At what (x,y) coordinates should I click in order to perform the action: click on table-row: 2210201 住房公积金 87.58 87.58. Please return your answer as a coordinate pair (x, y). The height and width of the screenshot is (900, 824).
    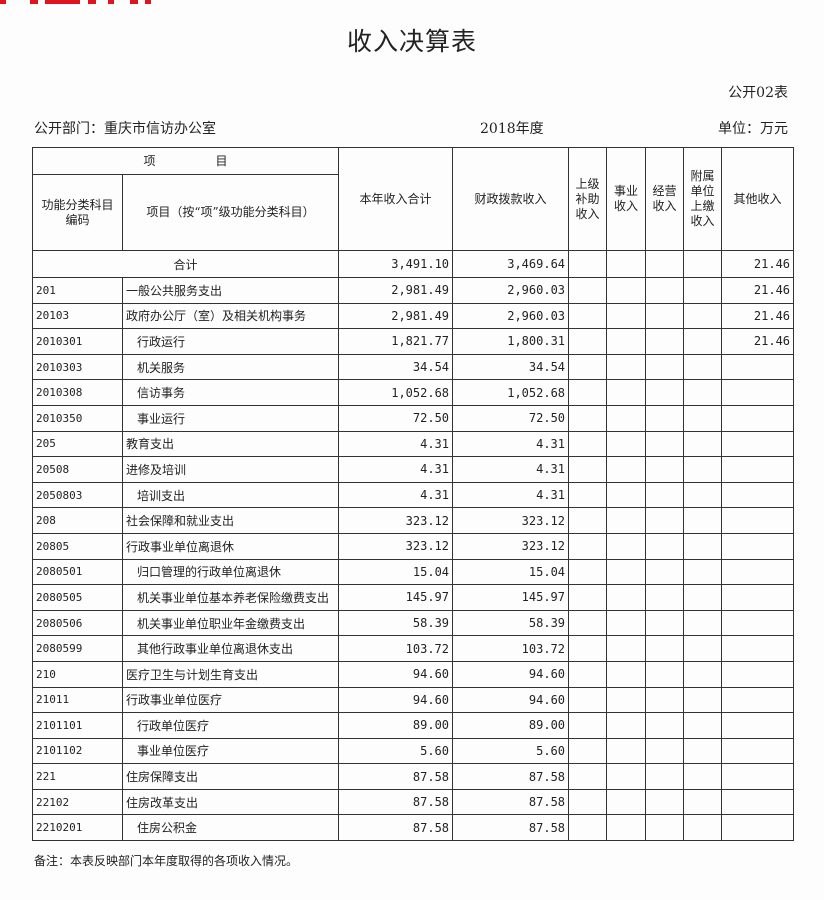
    Looking at the image, I should click on (413, 828).